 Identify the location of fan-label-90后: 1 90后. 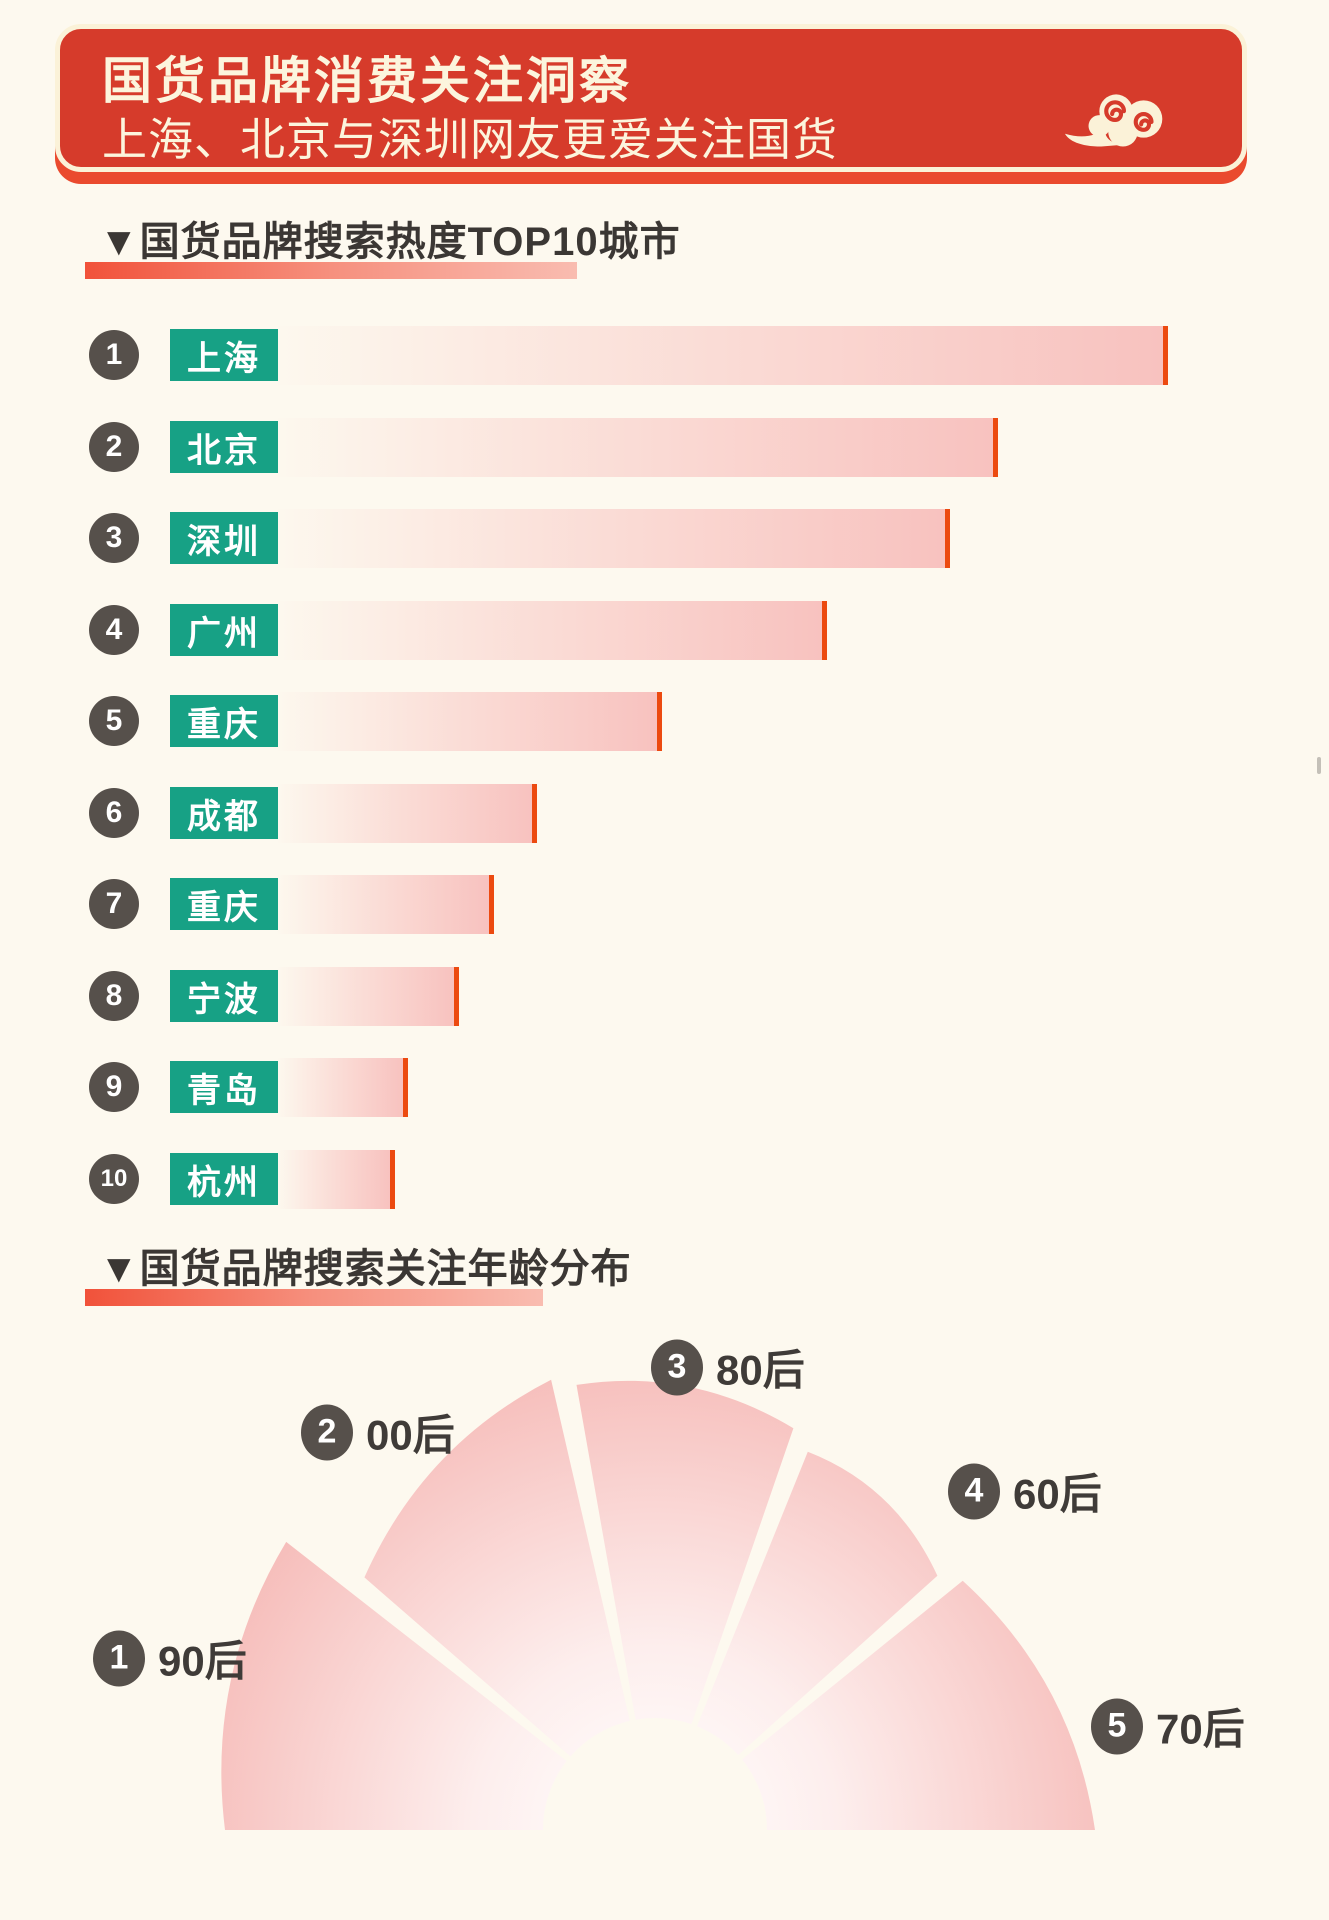
(170, 1658).